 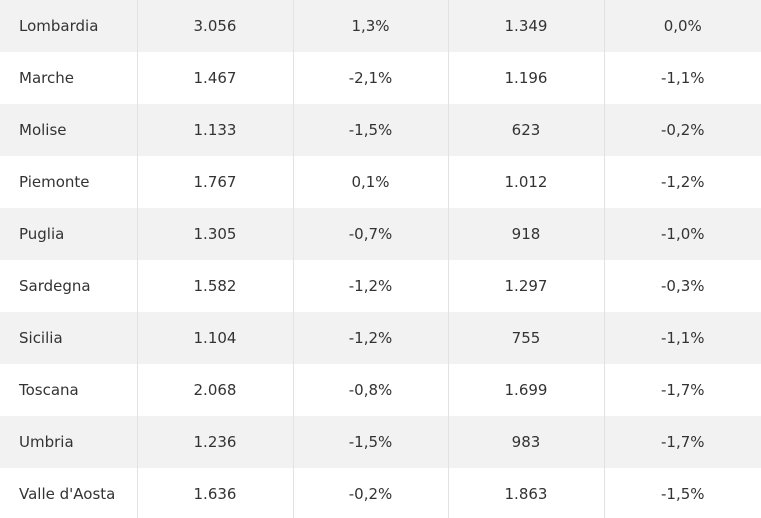 I want to click on region-name-cell: Sicilia, so click(x=69, y=338).